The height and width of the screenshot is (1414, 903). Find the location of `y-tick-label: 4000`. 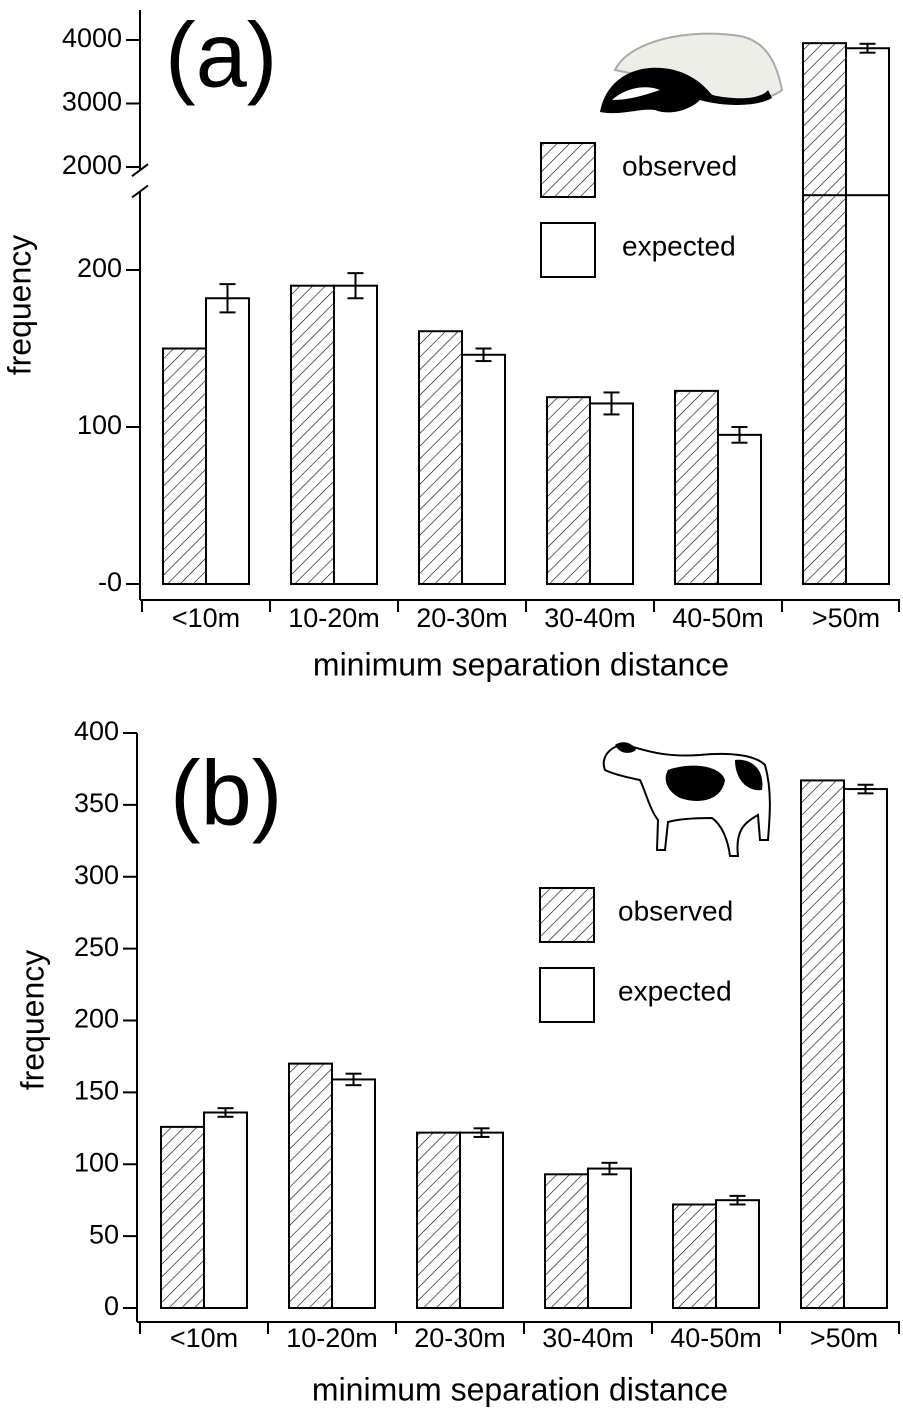

y-tick-label: 4000 is located at coordinates (92, 38).